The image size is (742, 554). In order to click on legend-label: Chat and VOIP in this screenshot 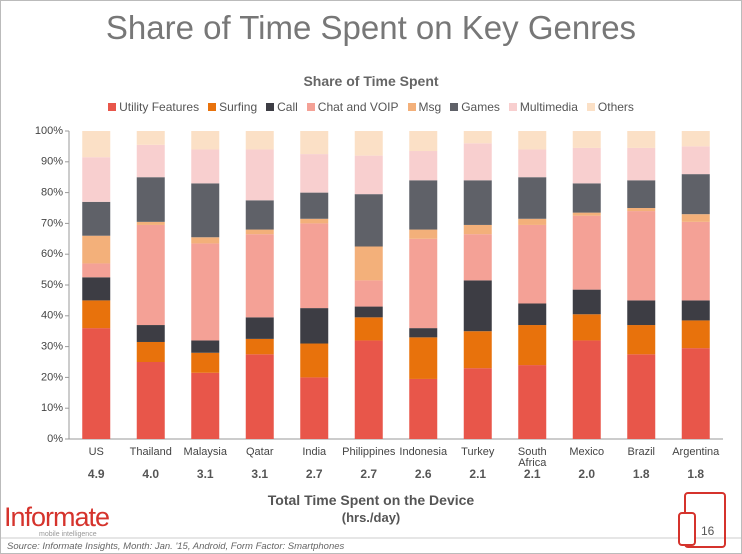, I will do `click(358, 107)`.